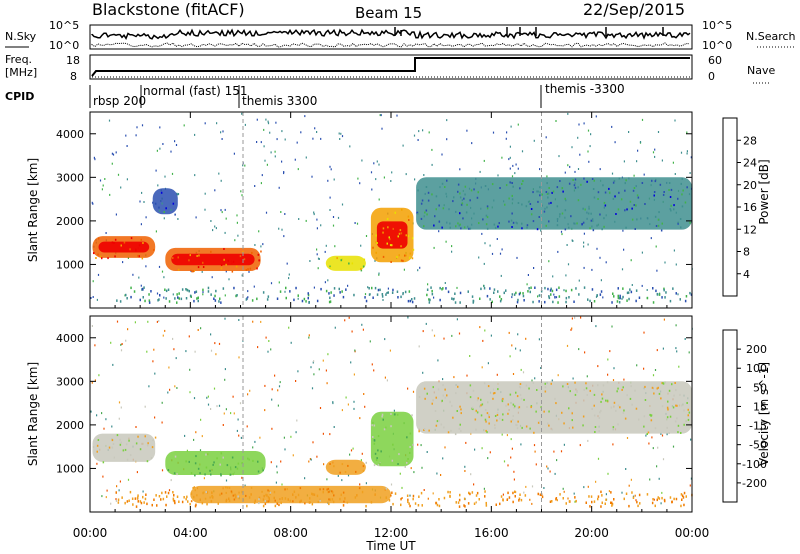 This screenshot has height=554, width=800. What do you see at coordinates (746, 252) in the screenshot?
I see `colorbar-tick-label: 8` at bounding box center [746, 252].